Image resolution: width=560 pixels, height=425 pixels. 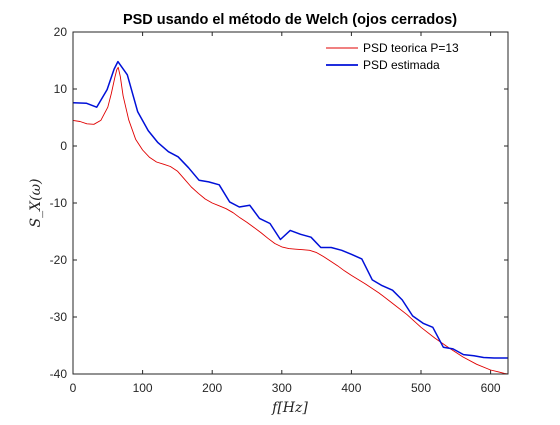 What do you see at coordinates (59, 203) in the screenshot?
I see `y-tick-label: -10` at bounding box center [59, 203].